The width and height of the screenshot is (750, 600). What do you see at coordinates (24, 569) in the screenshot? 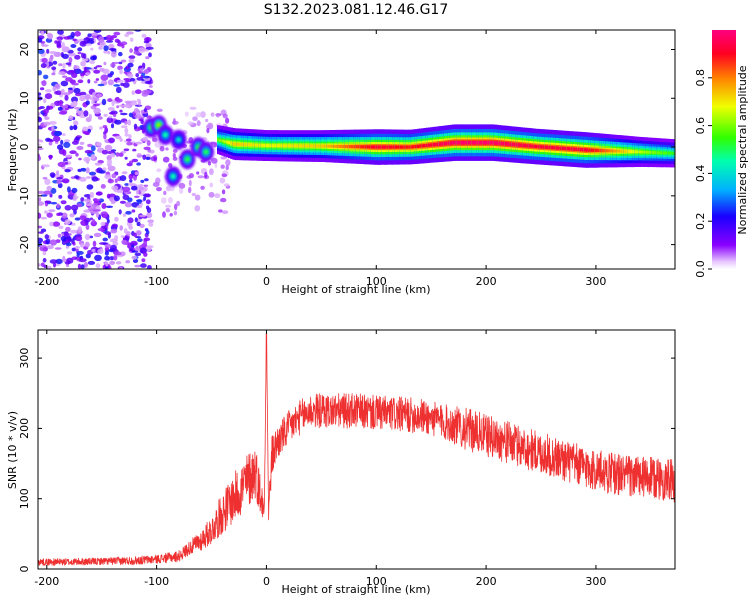
I see `snr-y-tick-label: 0` at bounding box center [24, 569].